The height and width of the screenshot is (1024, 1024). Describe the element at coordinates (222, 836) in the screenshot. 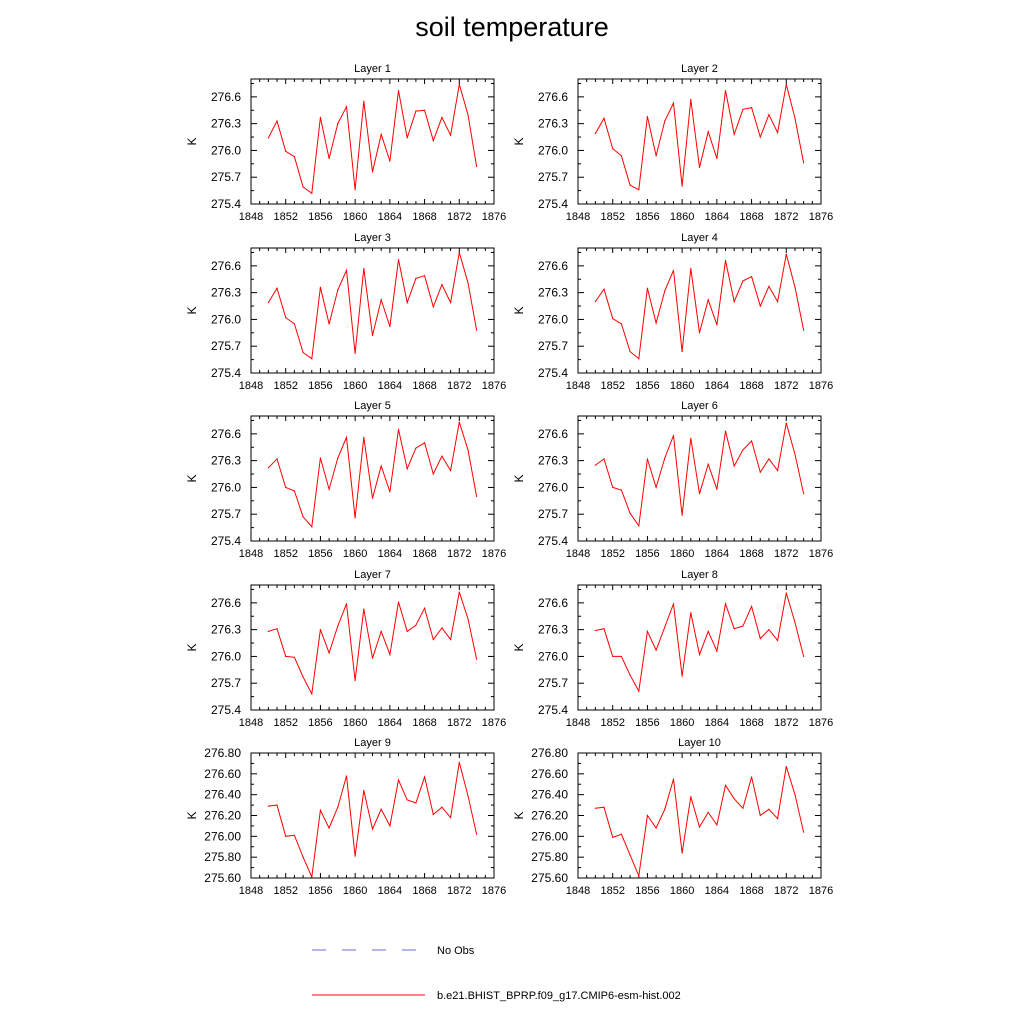

I see `y-tick-label: 276.00` at that location.